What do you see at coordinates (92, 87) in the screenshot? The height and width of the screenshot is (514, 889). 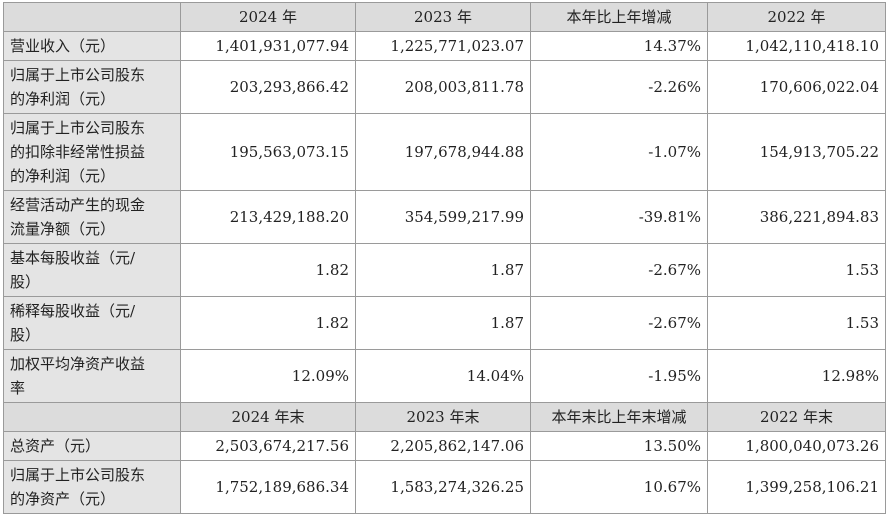 I see `row-label: 归属于上市公司股东的净利润（元）` at bounding box center [92, 87].